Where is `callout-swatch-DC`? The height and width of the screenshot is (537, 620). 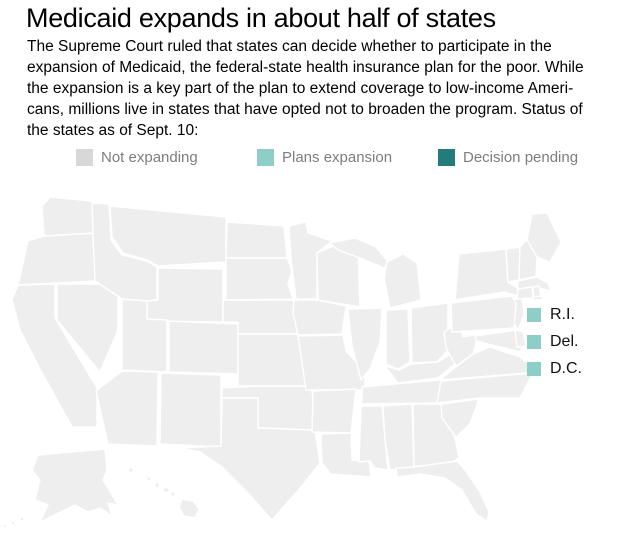 callout-swatch-DC is located at coordinates (534, 369).